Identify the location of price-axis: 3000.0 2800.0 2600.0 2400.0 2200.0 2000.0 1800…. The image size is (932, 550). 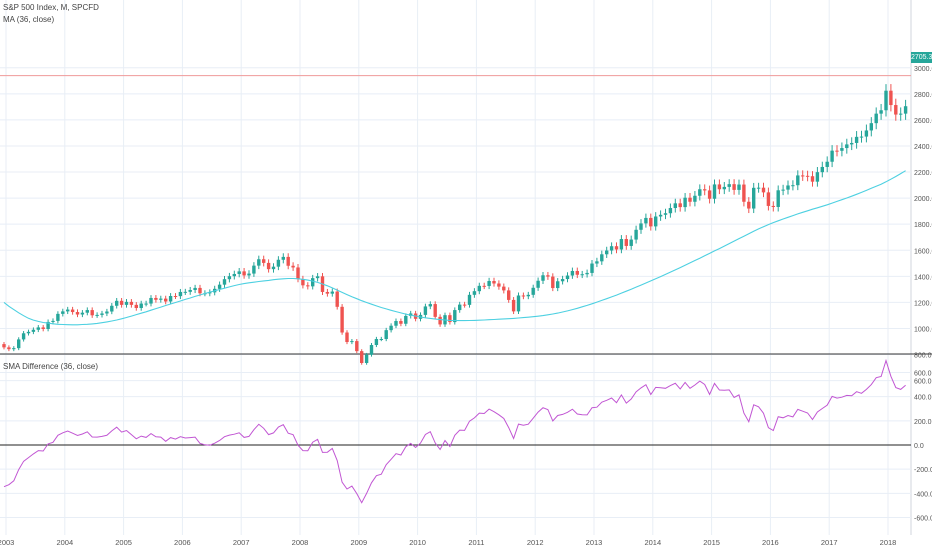
(923, 226).